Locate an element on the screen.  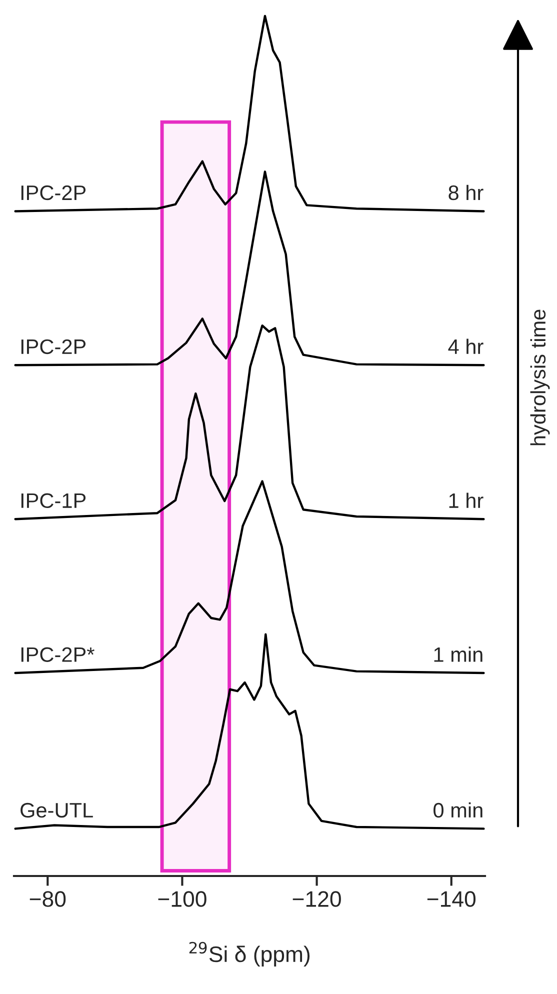
x-tick-label: −80 is located at coordinates (48, 899).